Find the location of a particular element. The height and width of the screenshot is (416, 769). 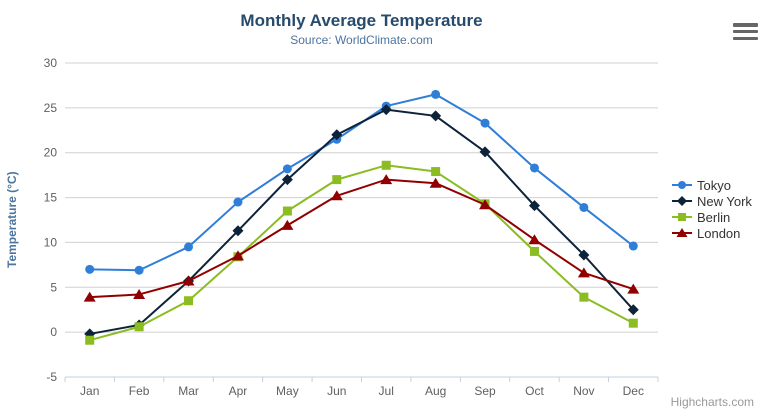

y-tick-label: 20 is located at coordinates (51, 153).